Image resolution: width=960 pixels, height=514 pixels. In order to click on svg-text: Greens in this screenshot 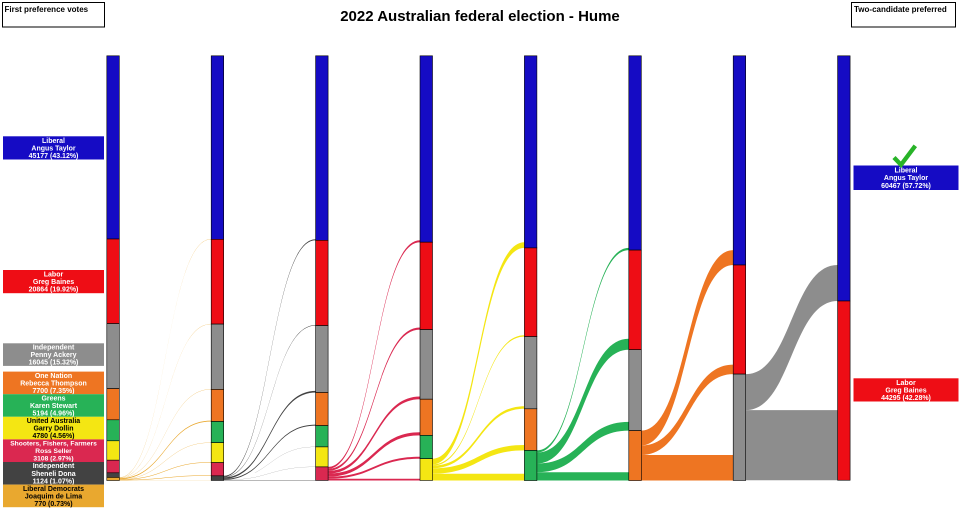, I will do `click(53, 398)`.